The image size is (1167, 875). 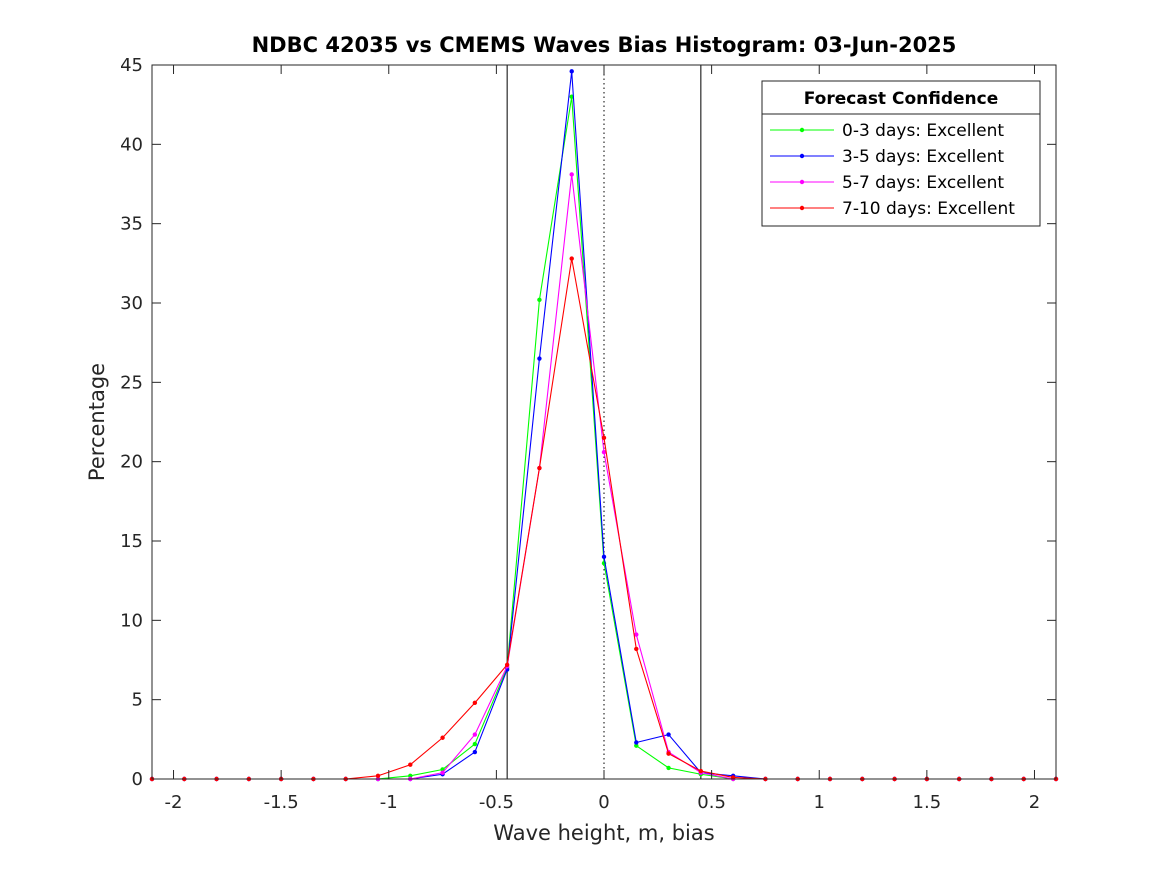 What do you see at coordinates (389, 802) in the screenshot?
I see `x-tick-label: -1` at bounding box center [389, 802].